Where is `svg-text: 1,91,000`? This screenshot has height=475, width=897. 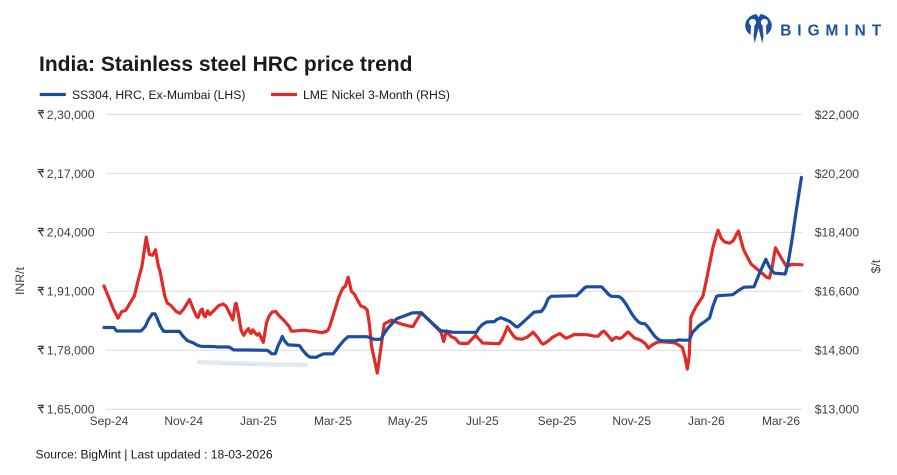 svg-text: 1,91,000 is located at coordinates (71, 292).